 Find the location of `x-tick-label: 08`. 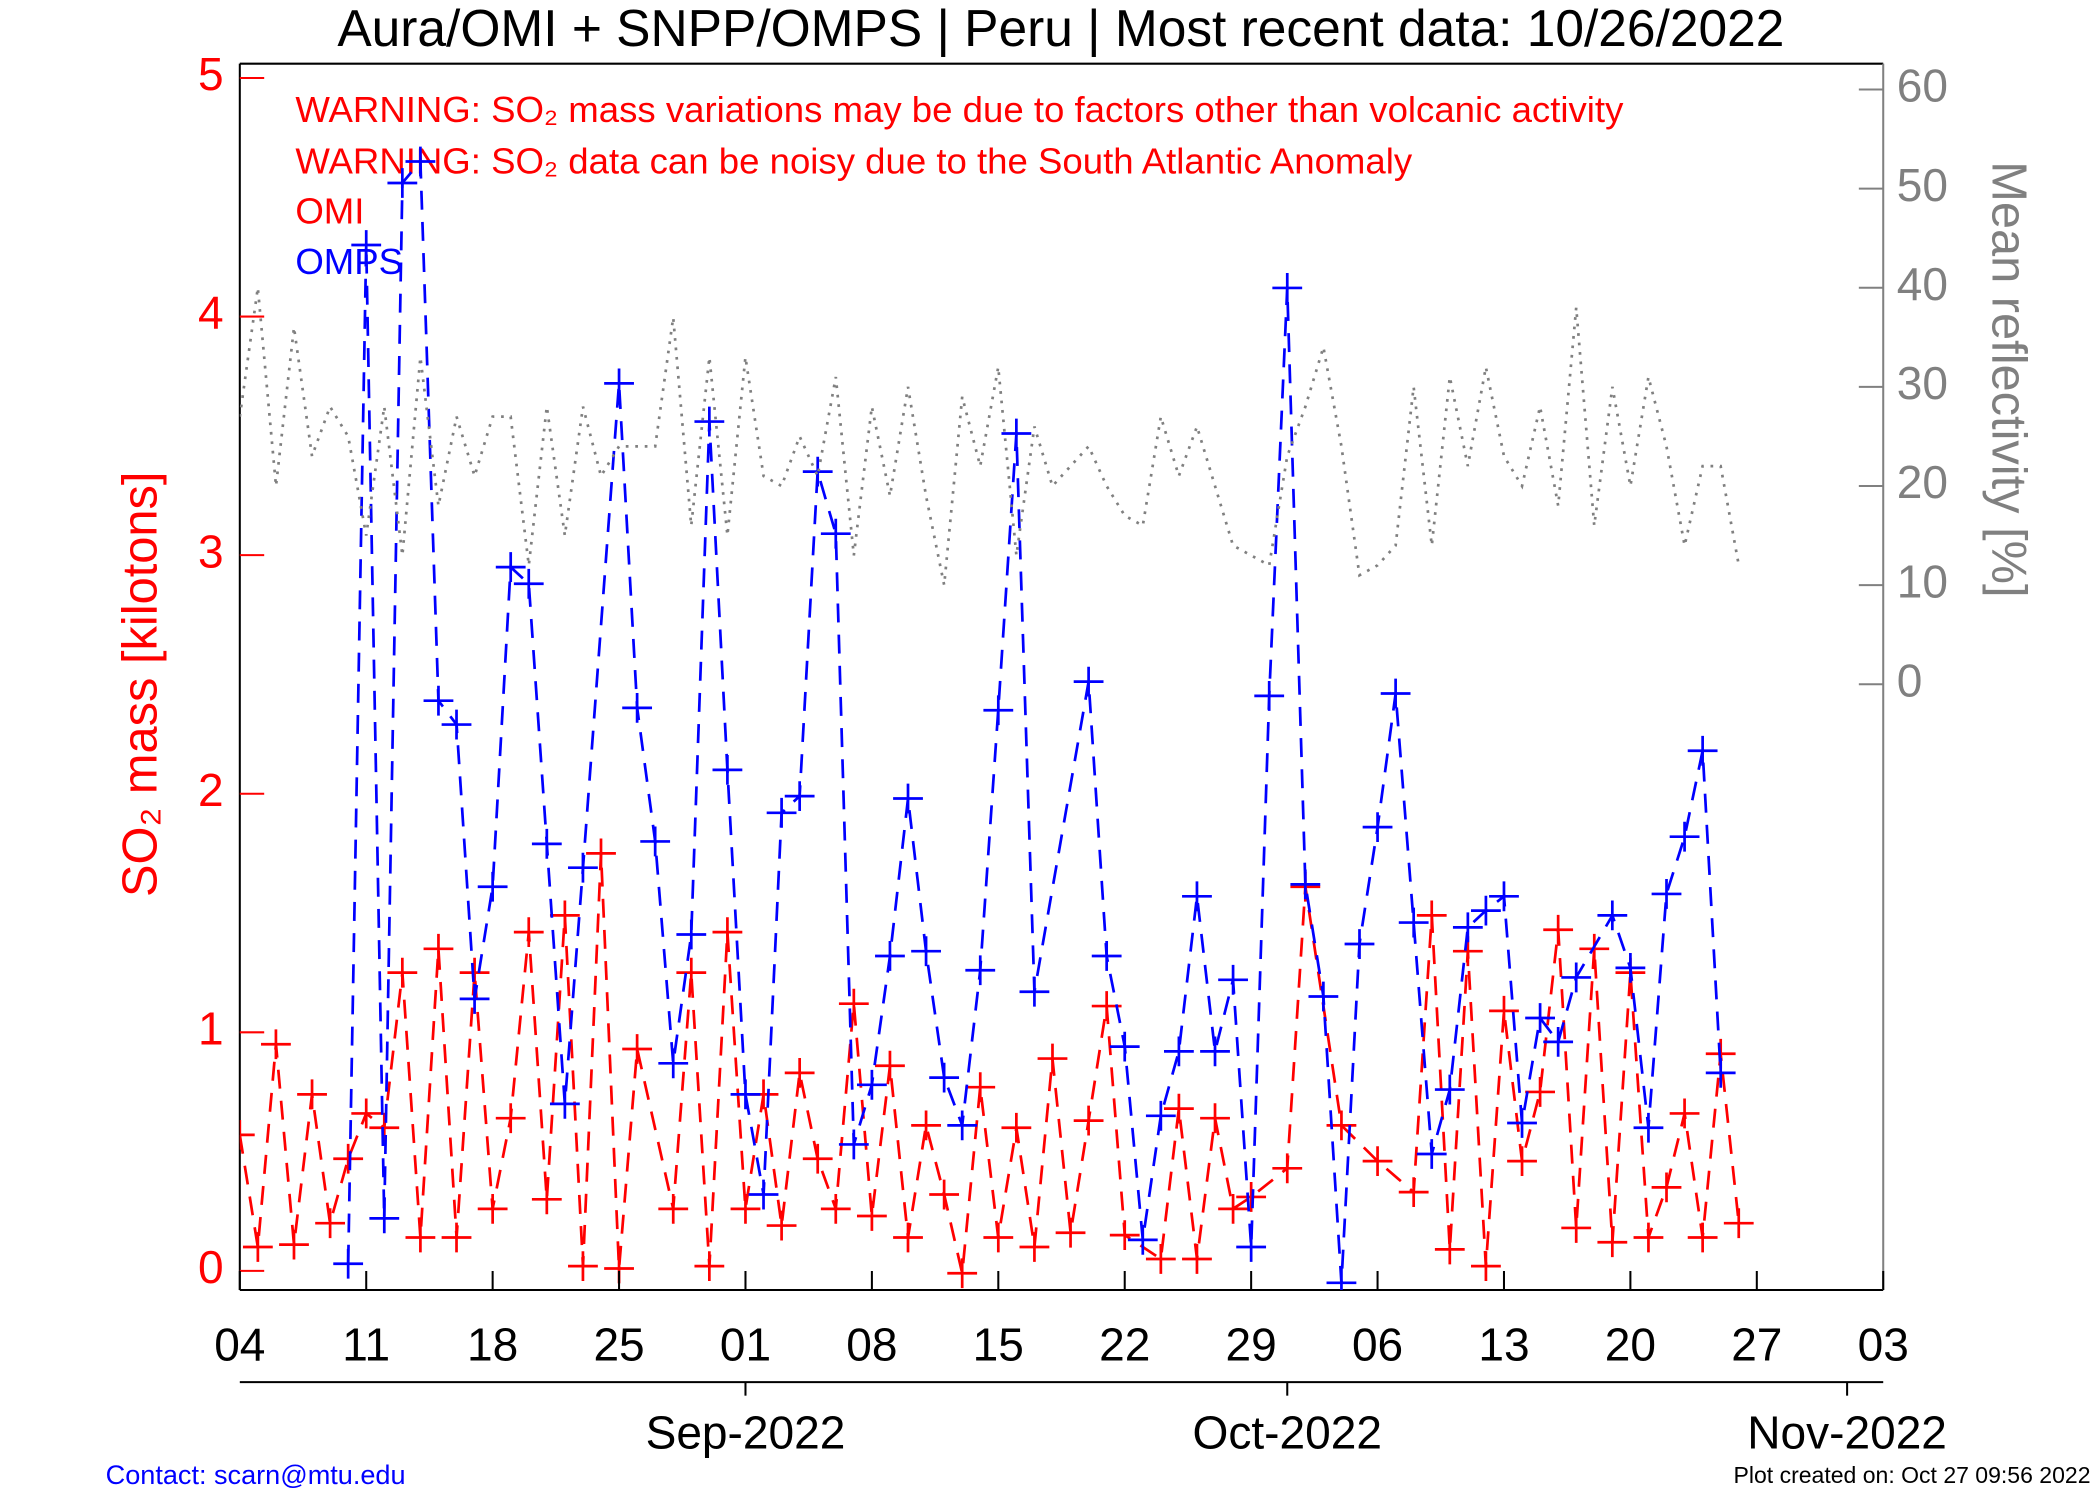

x-tick-label: 08 is located at coordinates (871, 1344).